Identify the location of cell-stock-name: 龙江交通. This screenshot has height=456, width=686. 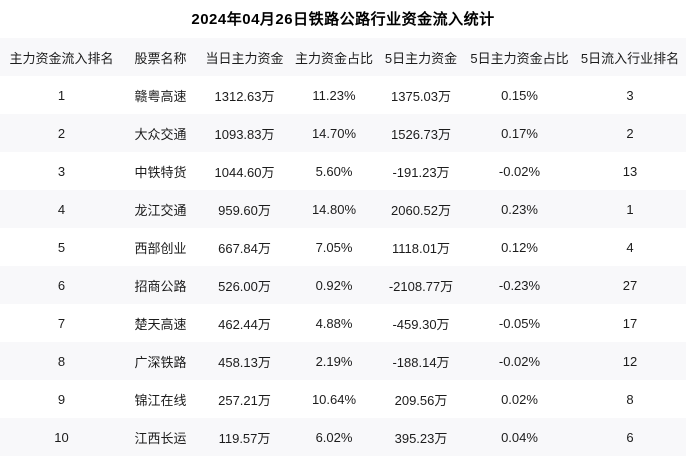
(160, 210).